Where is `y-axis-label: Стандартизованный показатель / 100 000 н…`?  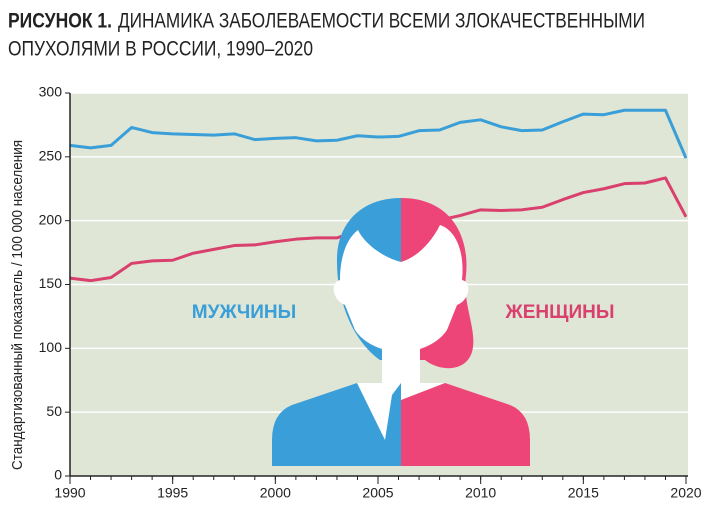
y-axis-label: Стандартизованный показатель / 100 000 н… is located at coordinates (17, 305).